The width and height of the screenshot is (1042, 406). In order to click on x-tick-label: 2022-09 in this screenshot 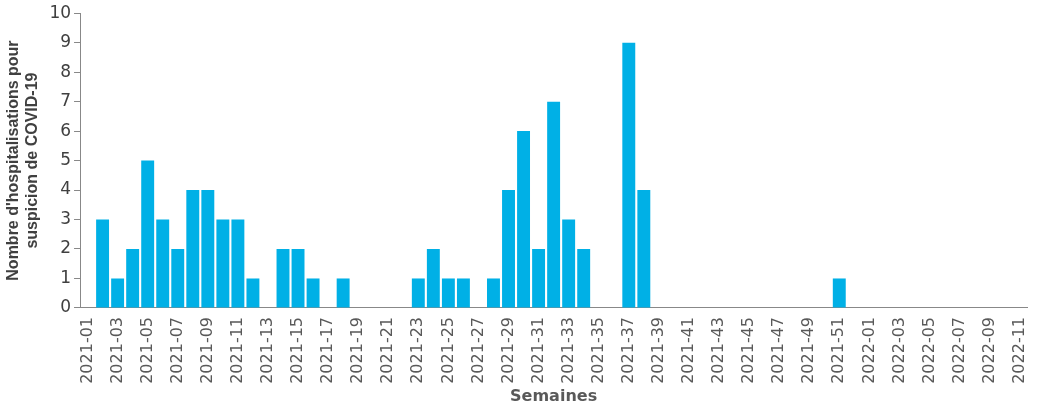, I will do `click(988, 350)`.